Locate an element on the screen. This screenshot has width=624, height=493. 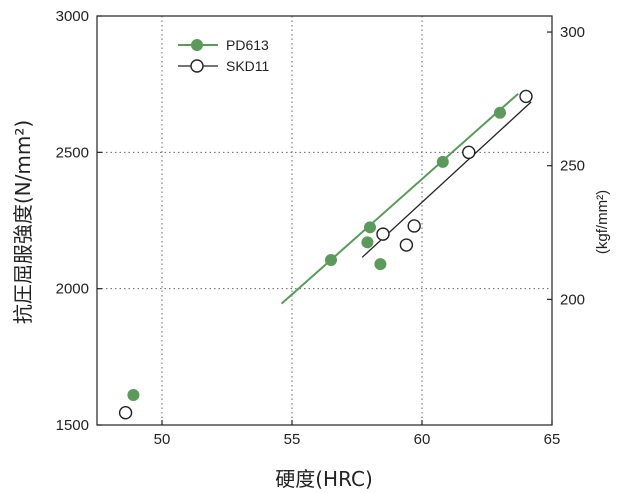
legend-marker-pd613 is located at coordinates (197, 45).